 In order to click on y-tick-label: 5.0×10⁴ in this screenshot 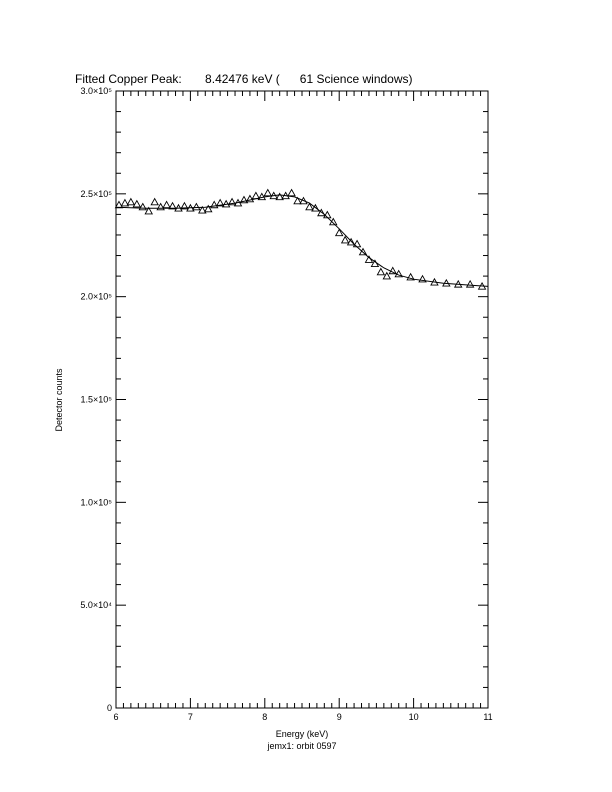, I will do `click(96, 605)`.